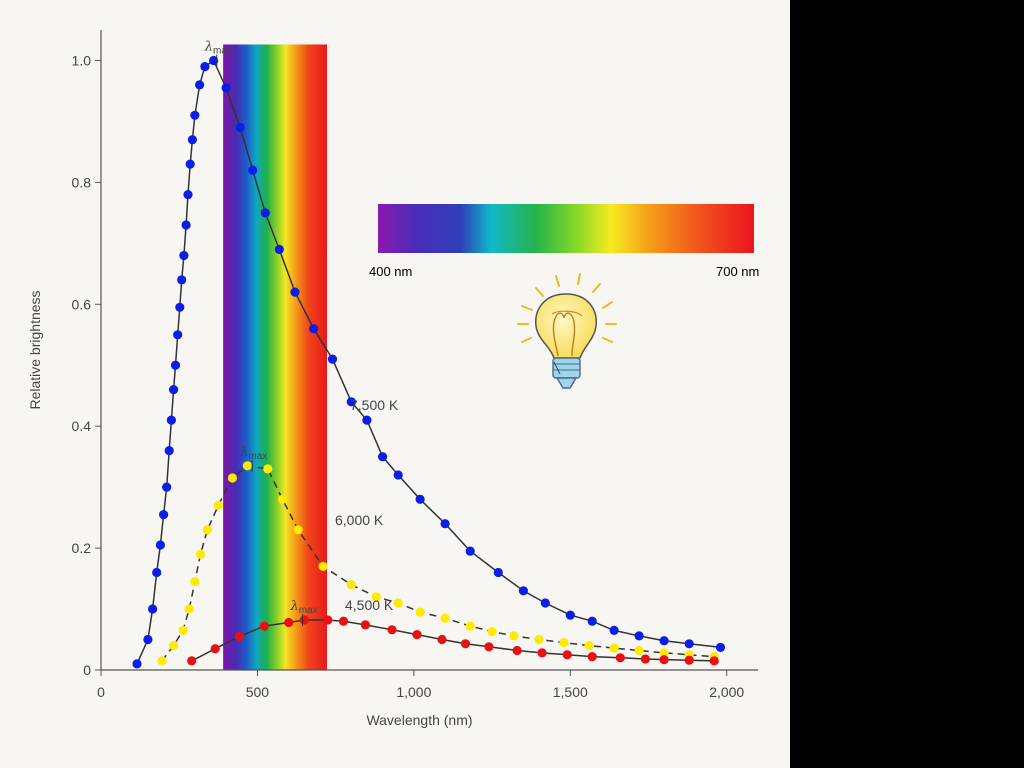 This screenshot has height=768, width=1024. I want to click on visible-spectrum-band, so click(275, 357).